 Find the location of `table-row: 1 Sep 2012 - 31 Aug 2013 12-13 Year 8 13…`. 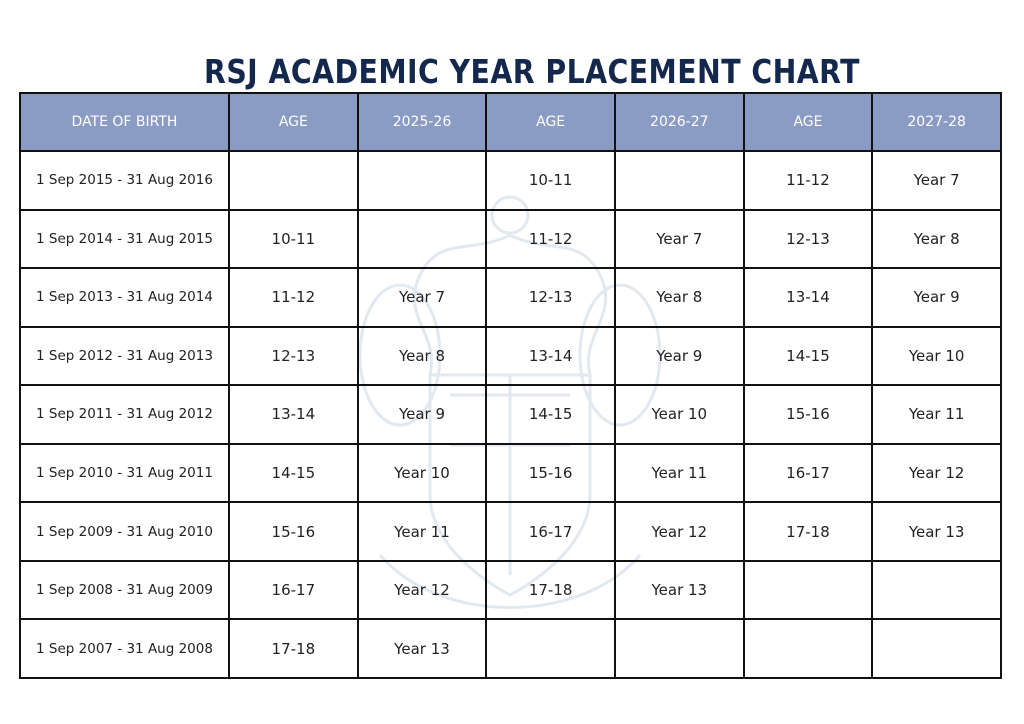

table-row: 1 Sep 2012 - 31 Aug 2013 12-13 Year 8 13… is located at coordinates (510, 356).